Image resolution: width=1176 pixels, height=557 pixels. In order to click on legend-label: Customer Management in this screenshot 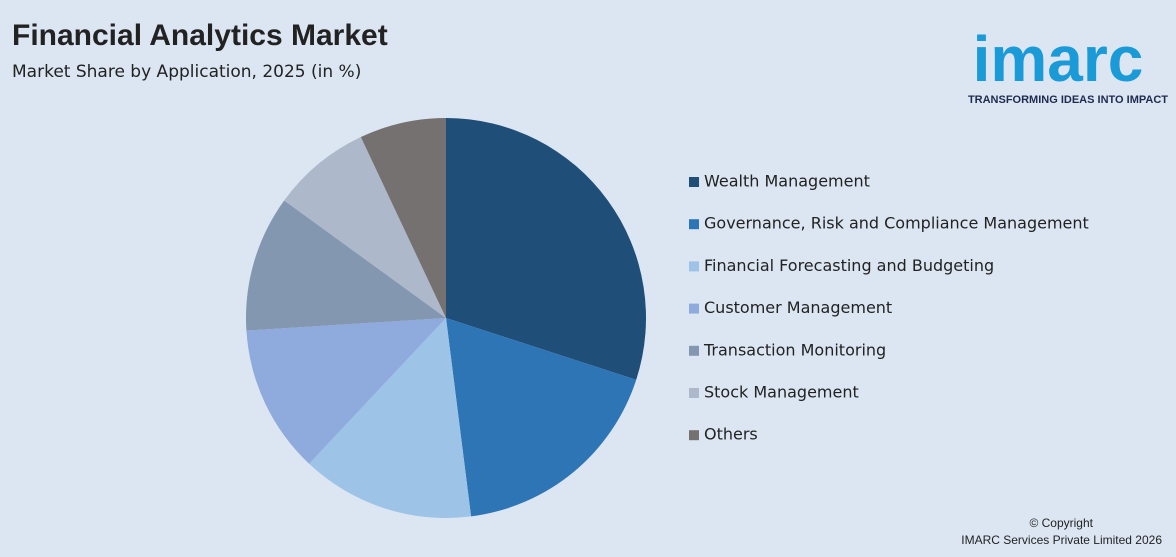, I will do `click(798, 307)`.